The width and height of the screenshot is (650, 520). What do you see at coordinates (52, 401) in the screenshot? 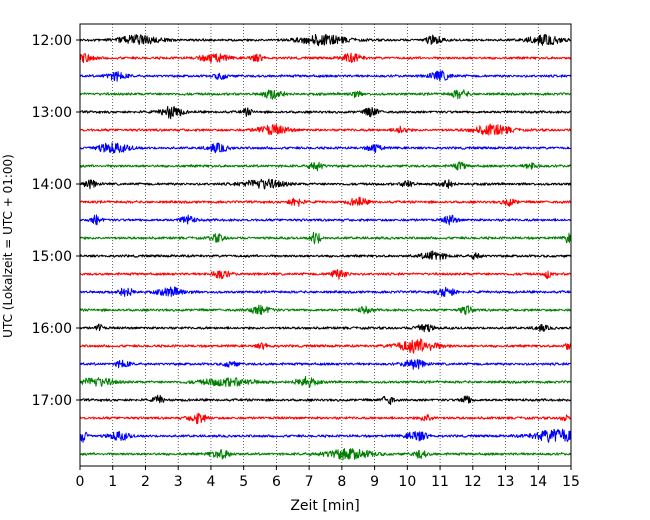
I see `y-tick-label: 17:00` at bounding box center [52, 401].